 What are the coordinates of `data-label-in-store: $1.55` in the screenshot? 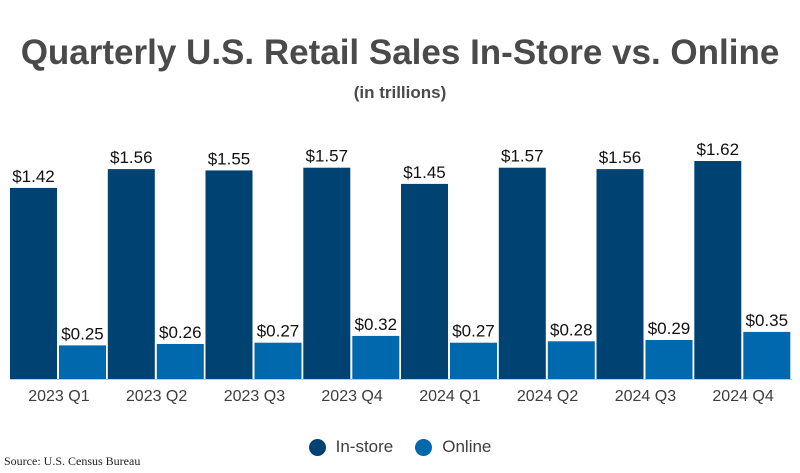 It's located at (229, 158).